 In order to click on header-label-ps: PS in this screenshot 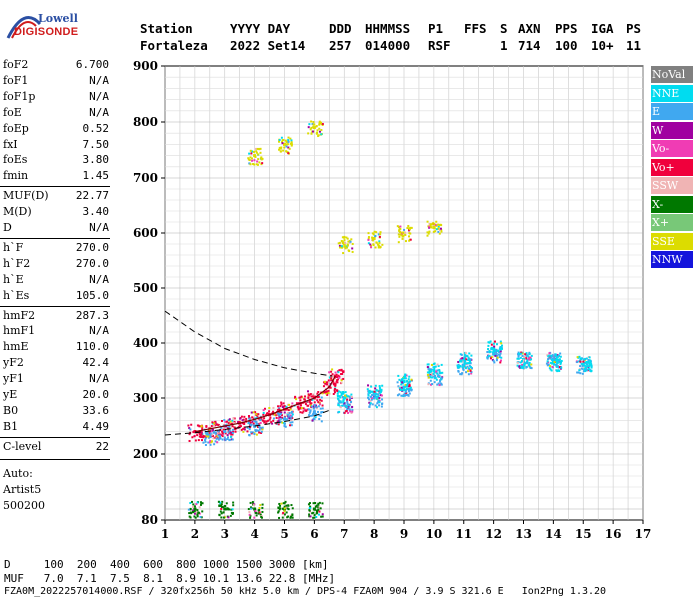, I will do `click(634, 28)`.